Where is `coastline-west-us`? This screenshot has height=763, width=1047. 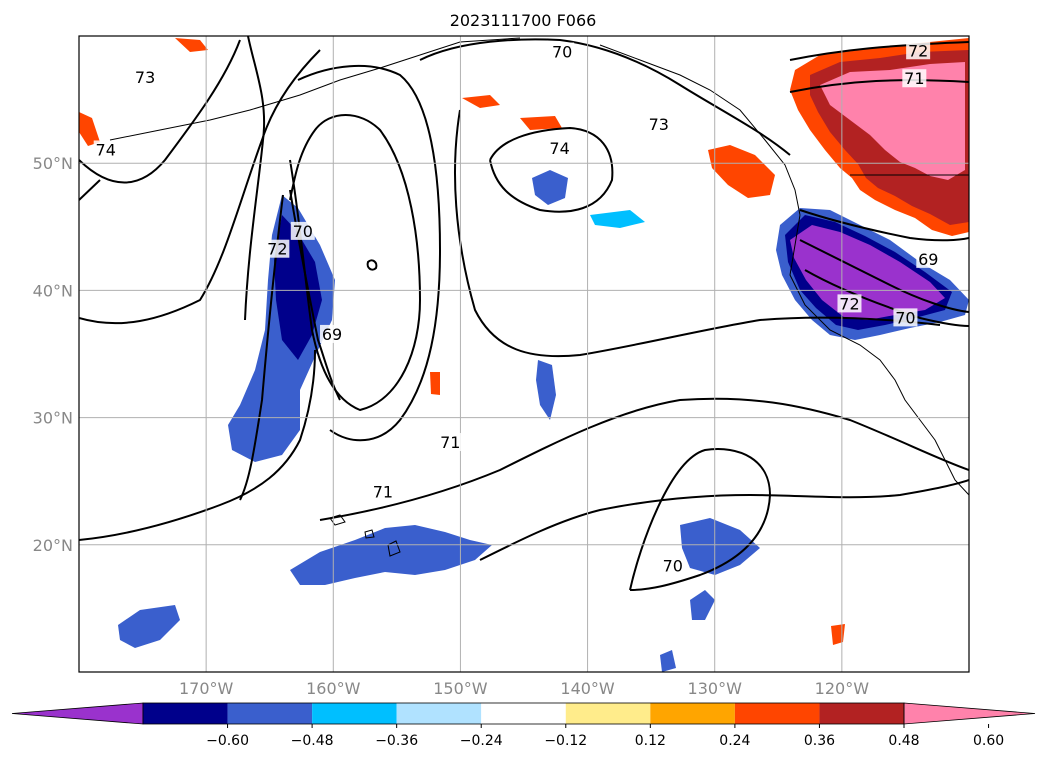
coastline-west-us is located at coordinates (879, 355).